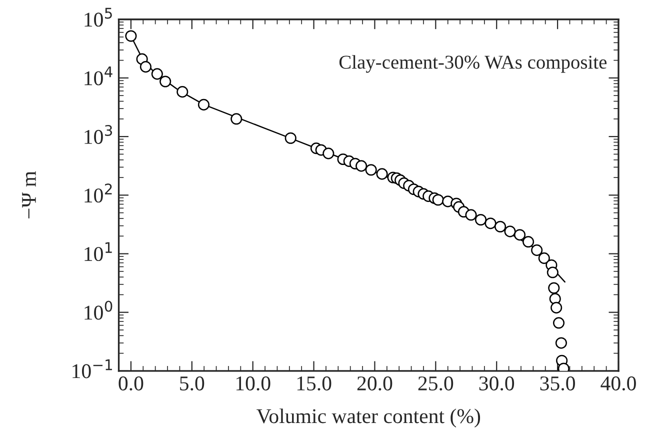 The width and height of the screenshot is (649, 440). I want to click on x-tick-label: 20.0, so click(374, 383).